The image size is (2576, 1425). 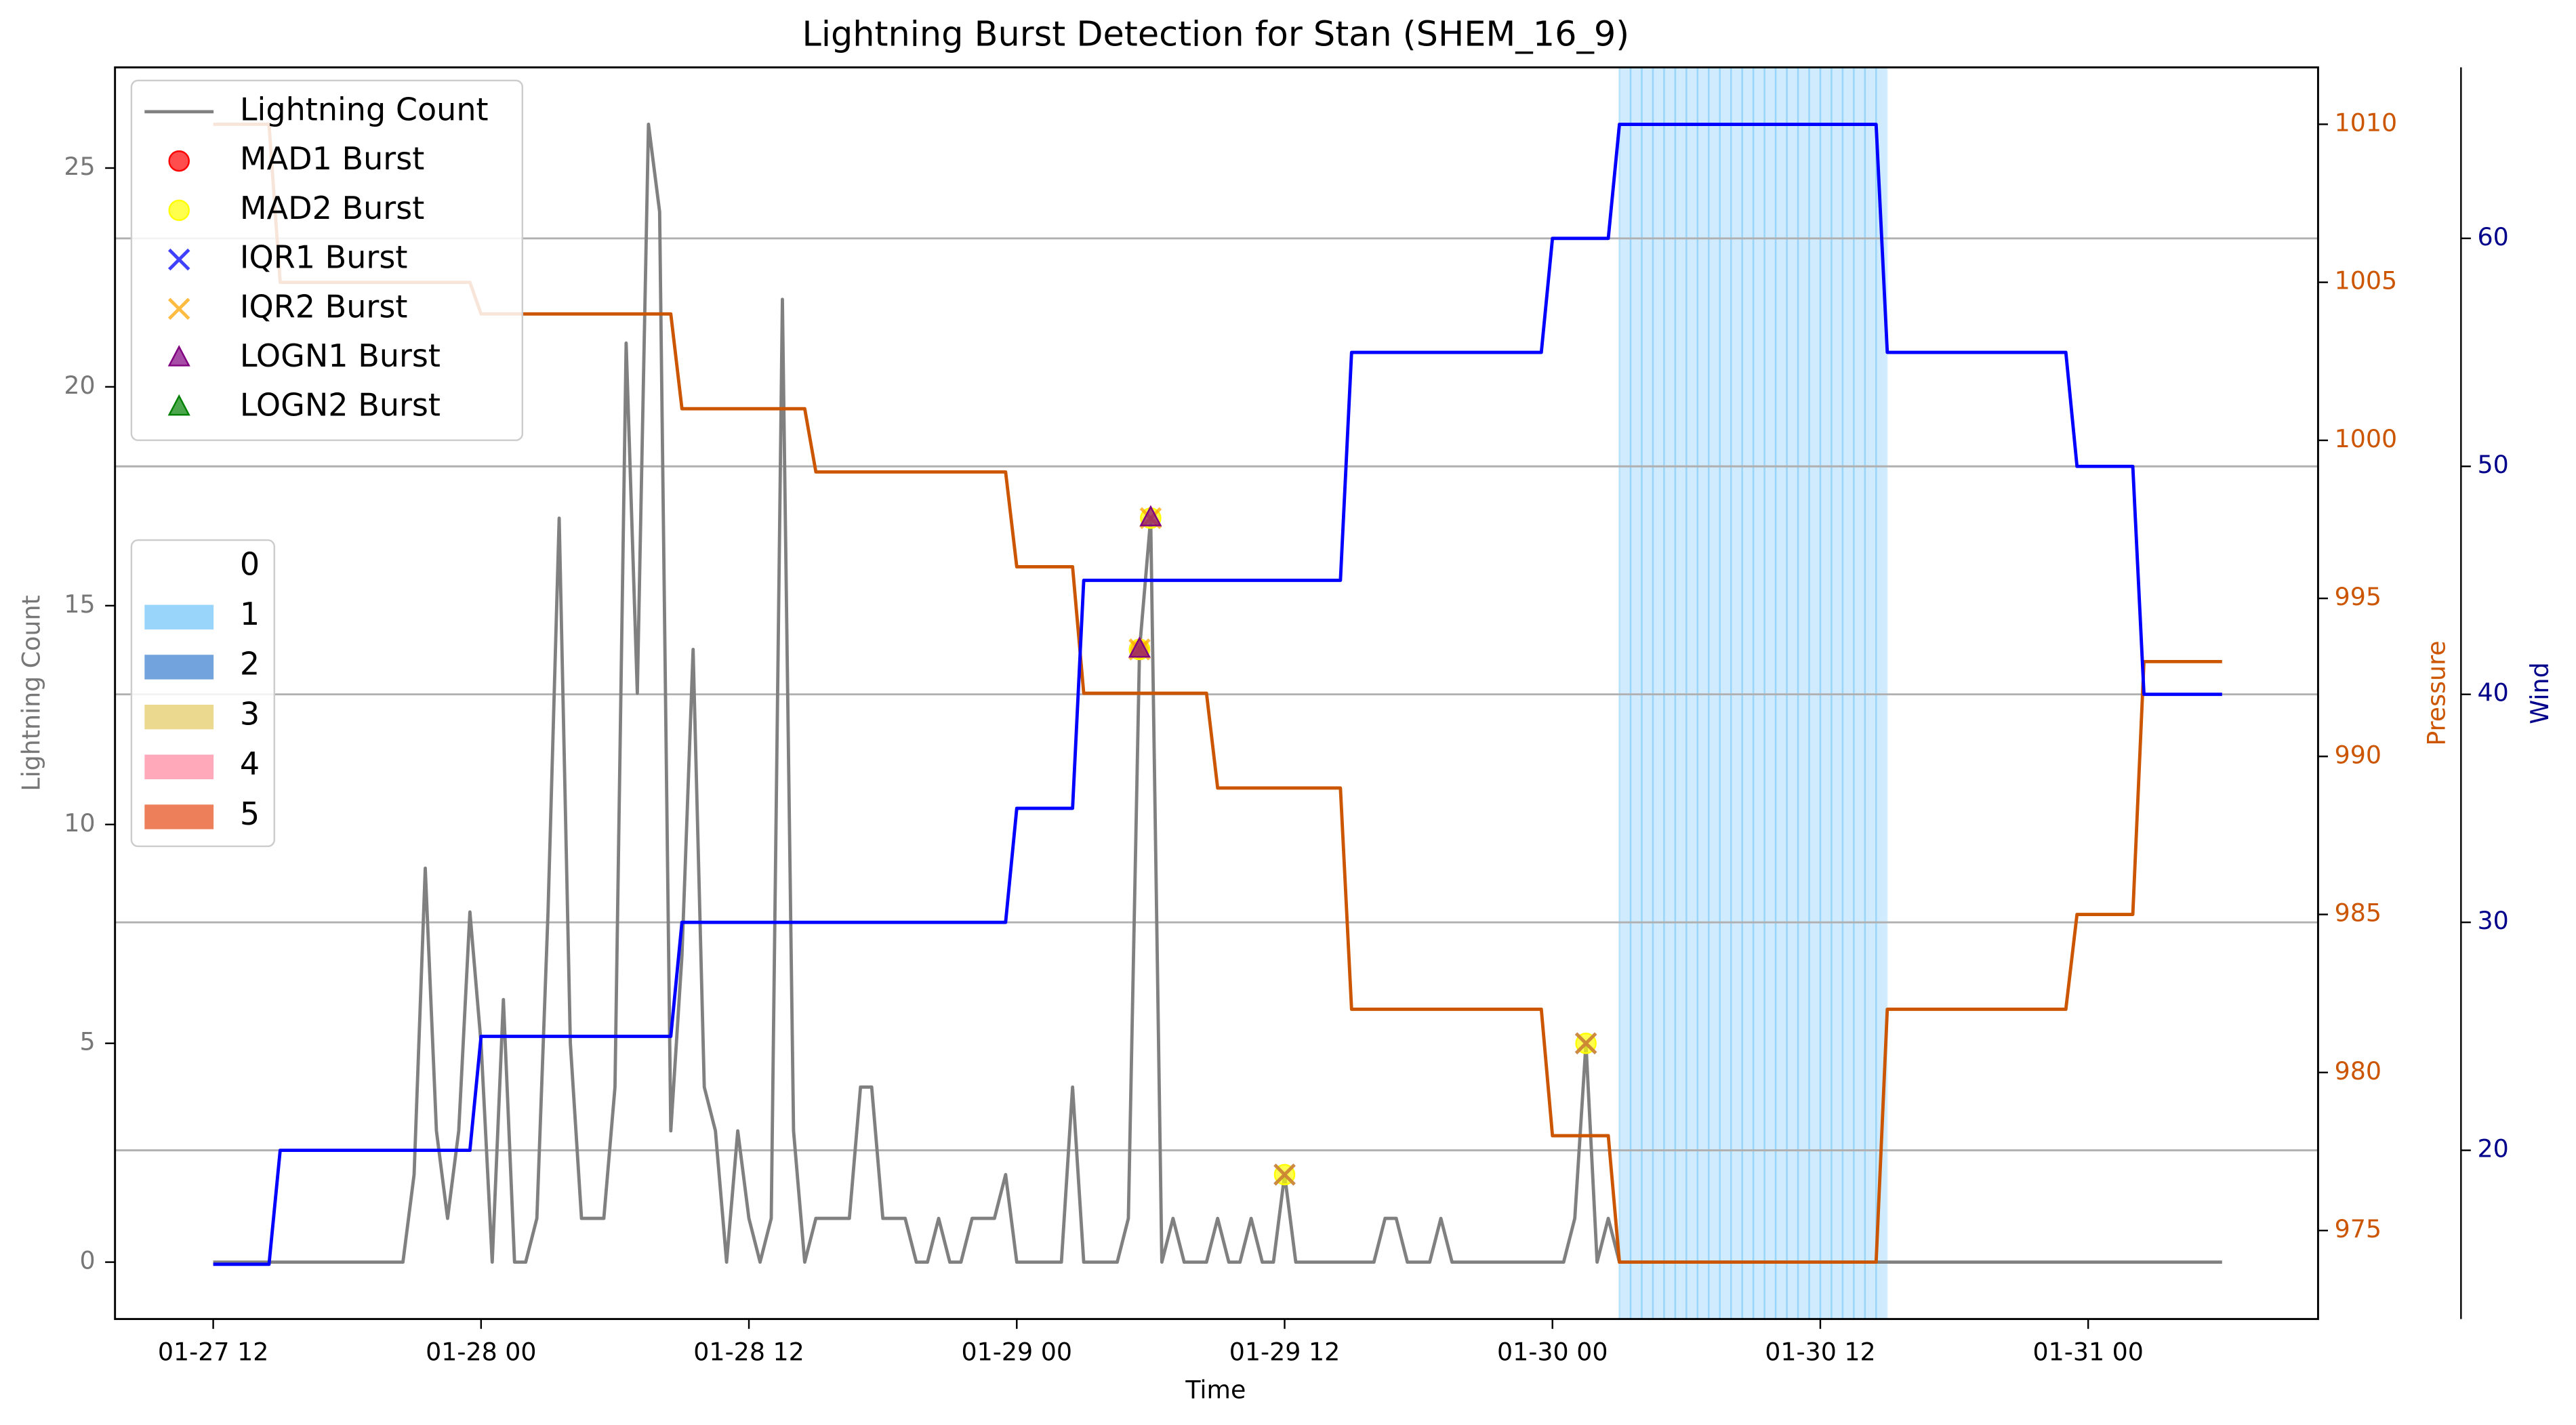 I want to click on legend-label: MAD2 Burst, so click(x=332, y=208).